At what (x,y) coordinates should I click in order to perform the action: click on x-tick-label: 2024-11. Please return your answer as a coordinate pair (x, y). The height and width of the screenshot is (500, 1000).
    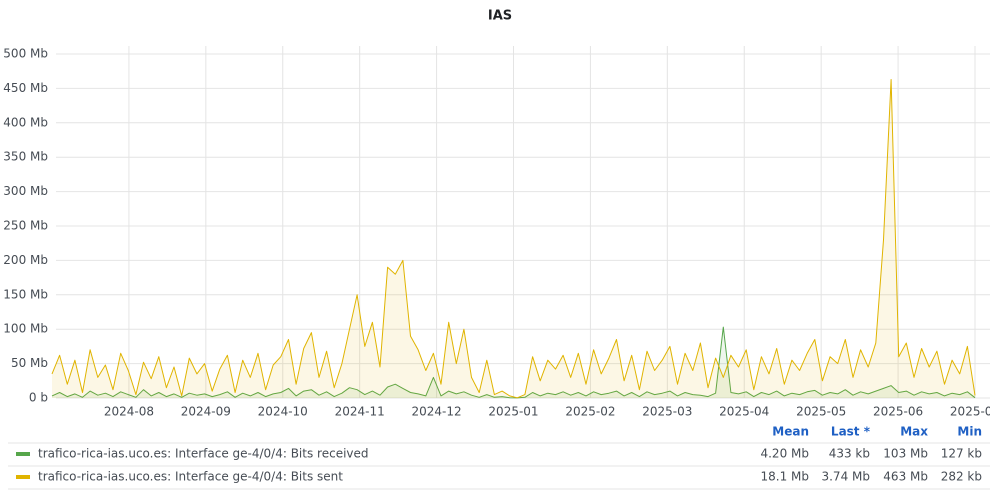
    Looking at the image, I should click on (360, 412).